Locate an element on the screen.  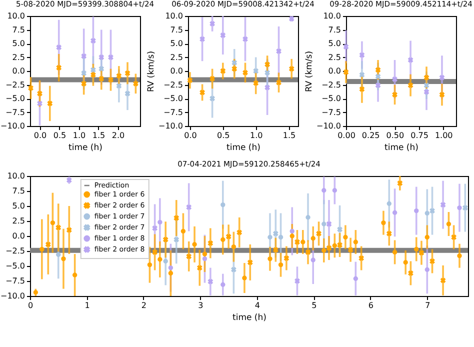
x-tick-label: 3 is located at coordinates (201, 305).